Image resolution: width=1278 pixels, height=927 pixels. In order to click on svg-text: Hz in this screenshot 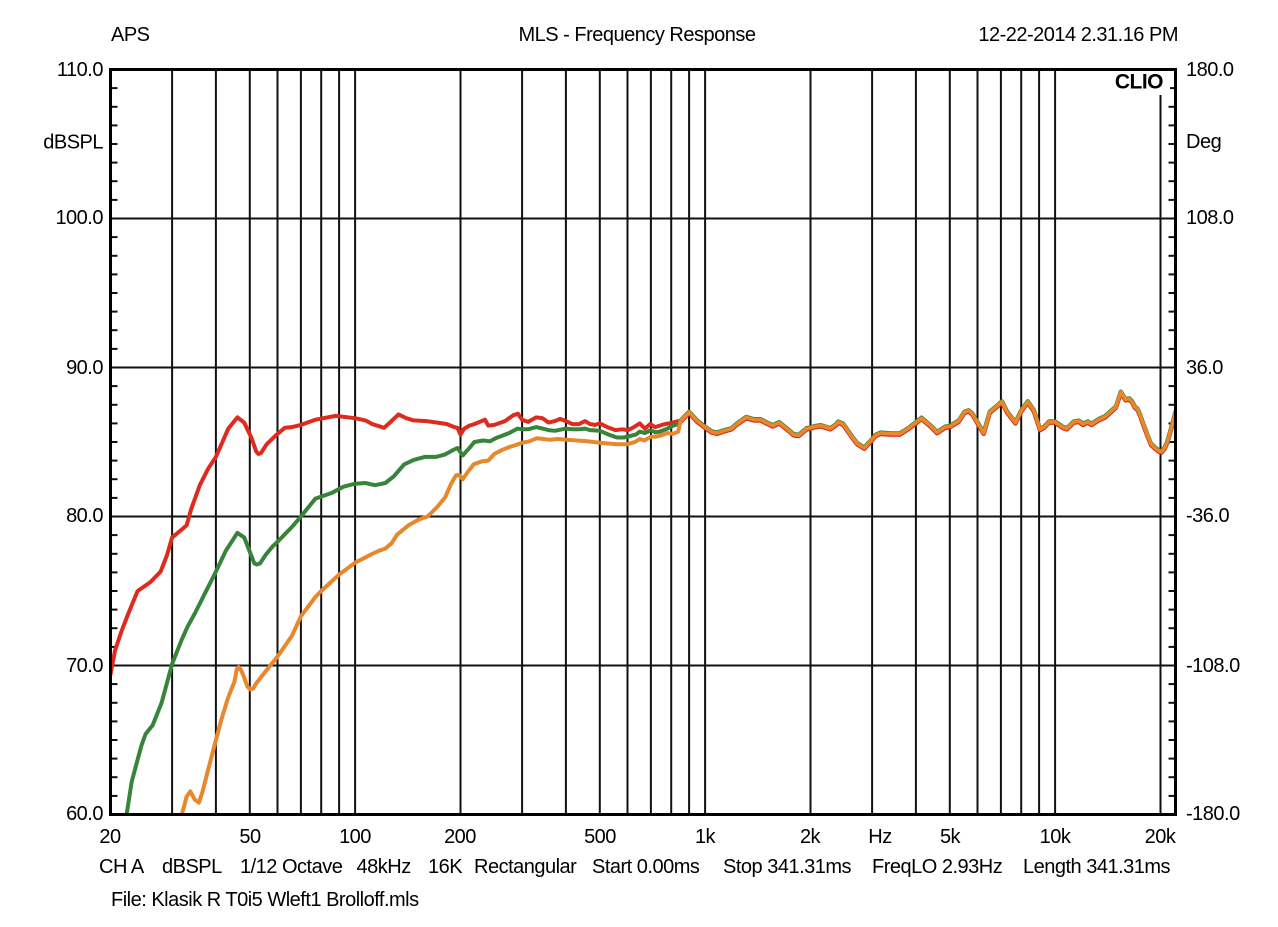, I will do `click(879, 837)`.